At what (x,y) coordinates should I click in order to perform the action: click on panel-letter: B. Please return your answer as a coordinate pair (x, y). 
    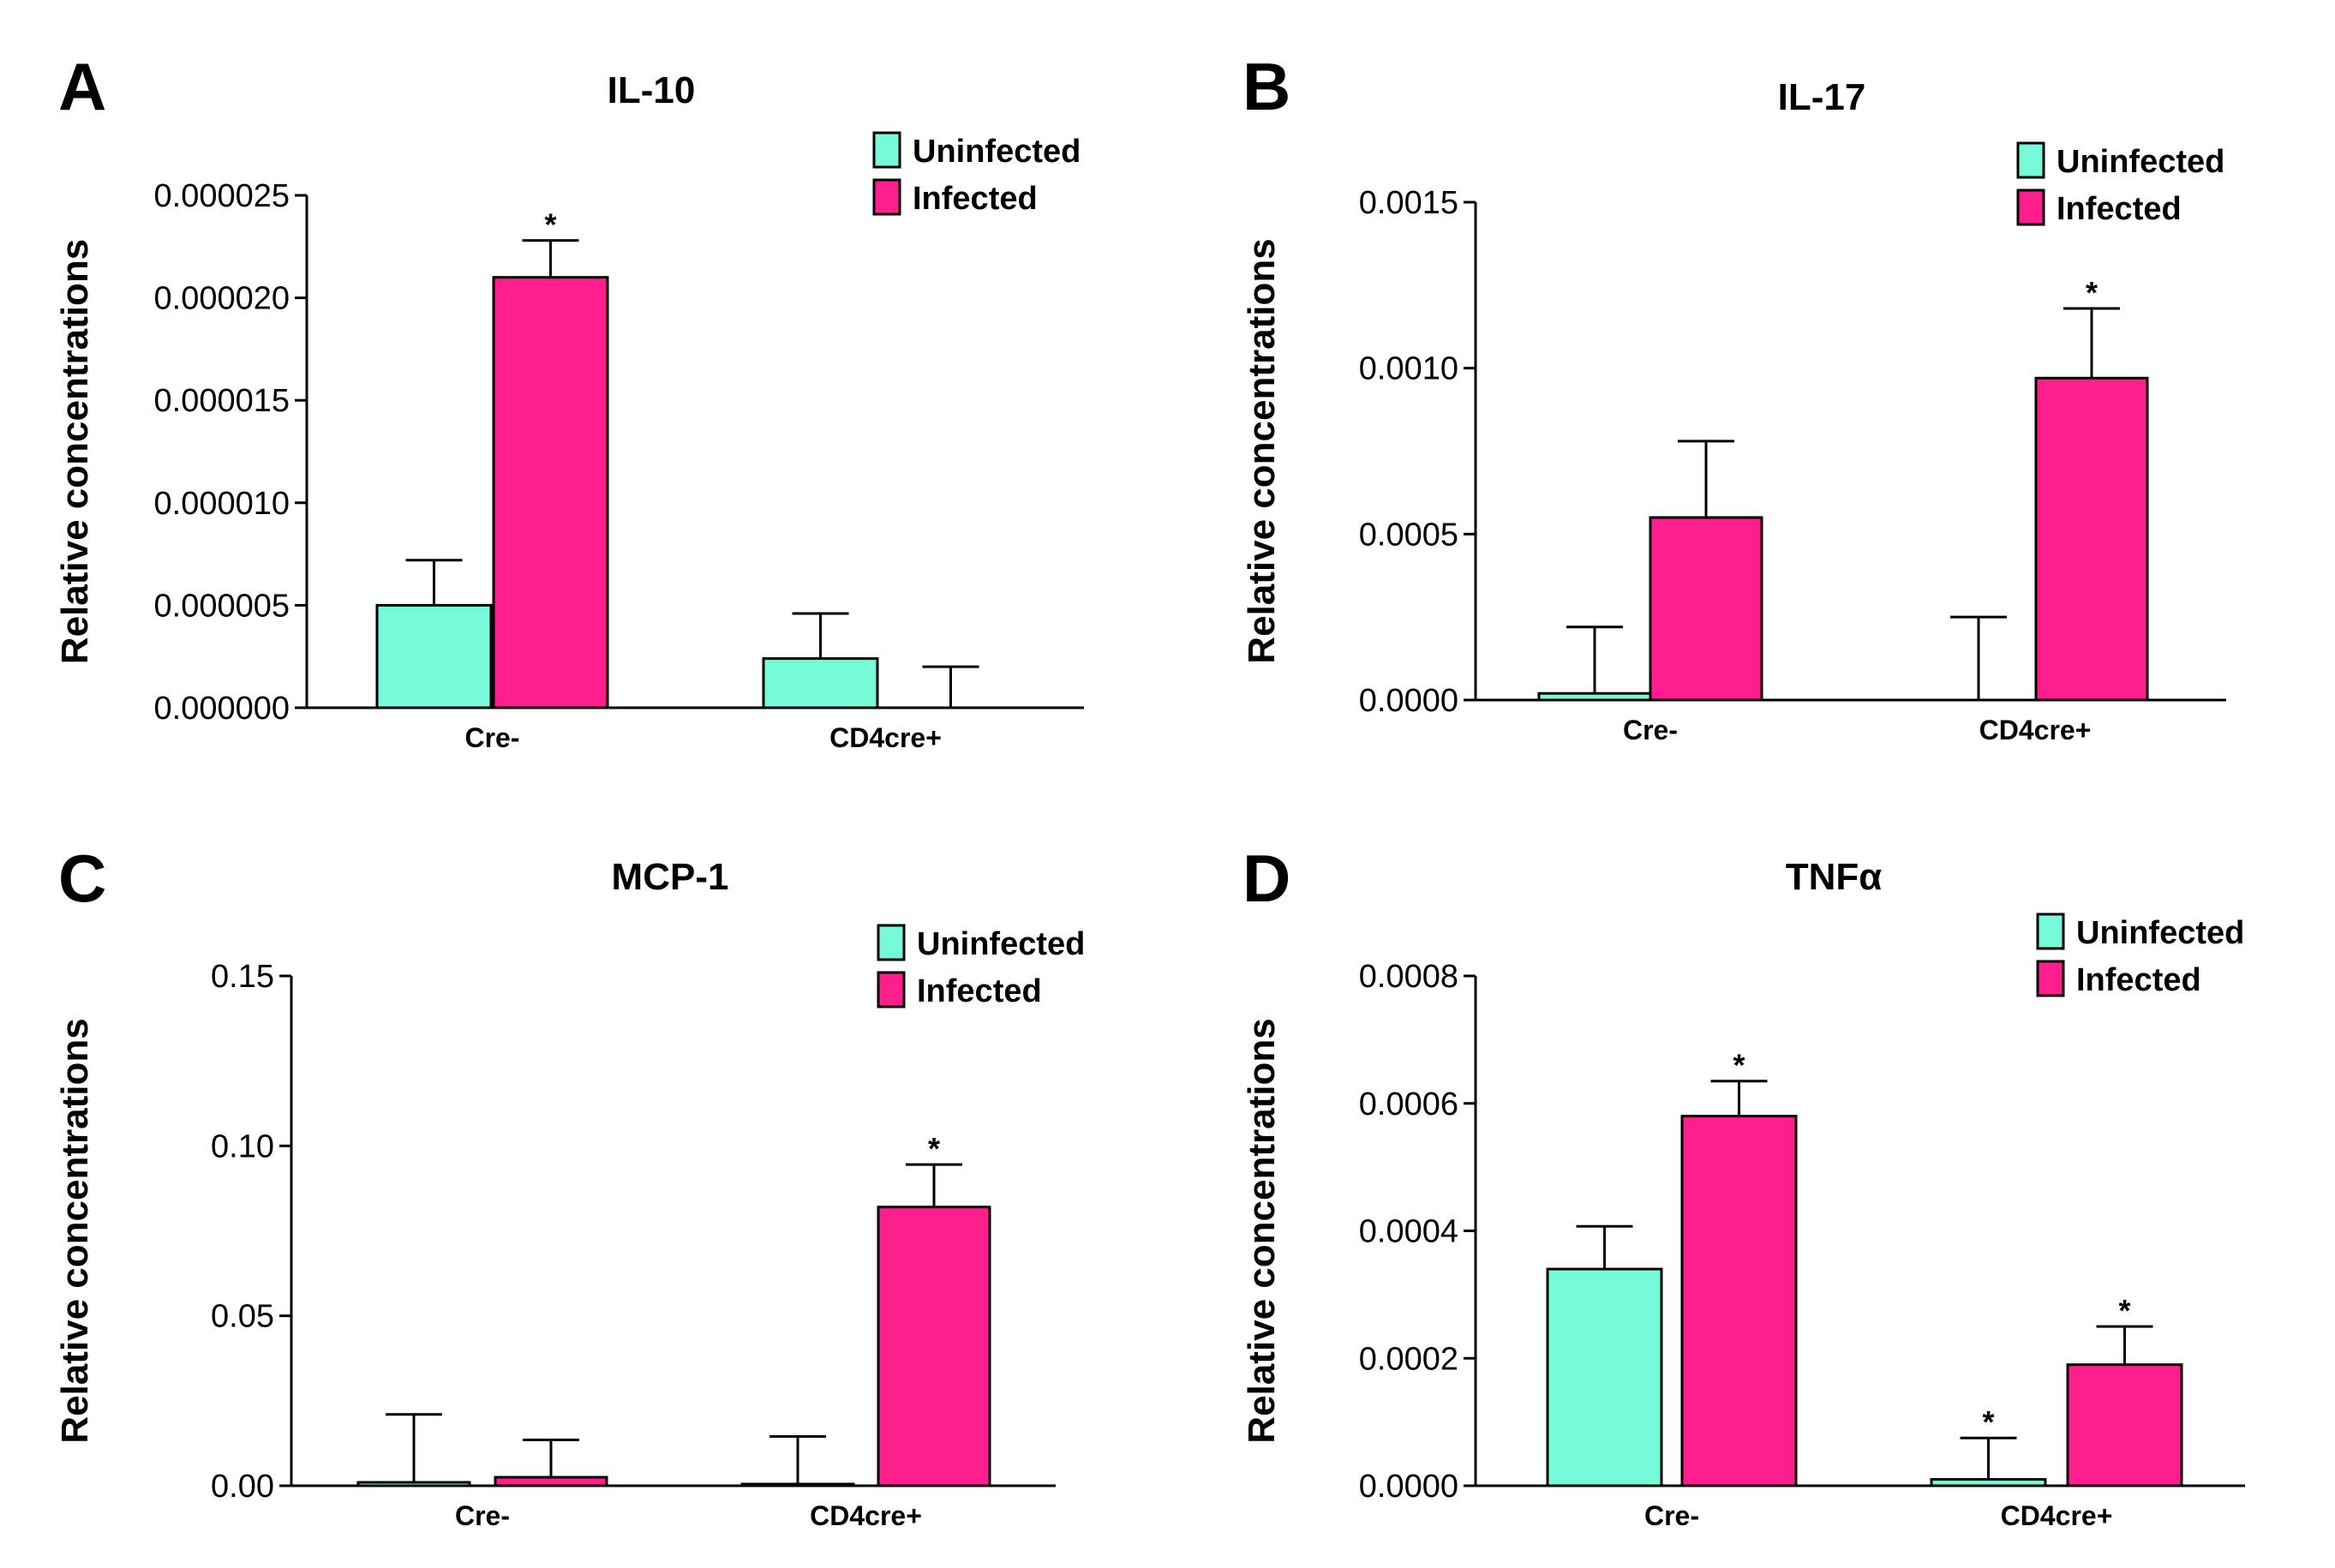
    Looking at the image, I should click on (1266, 87).